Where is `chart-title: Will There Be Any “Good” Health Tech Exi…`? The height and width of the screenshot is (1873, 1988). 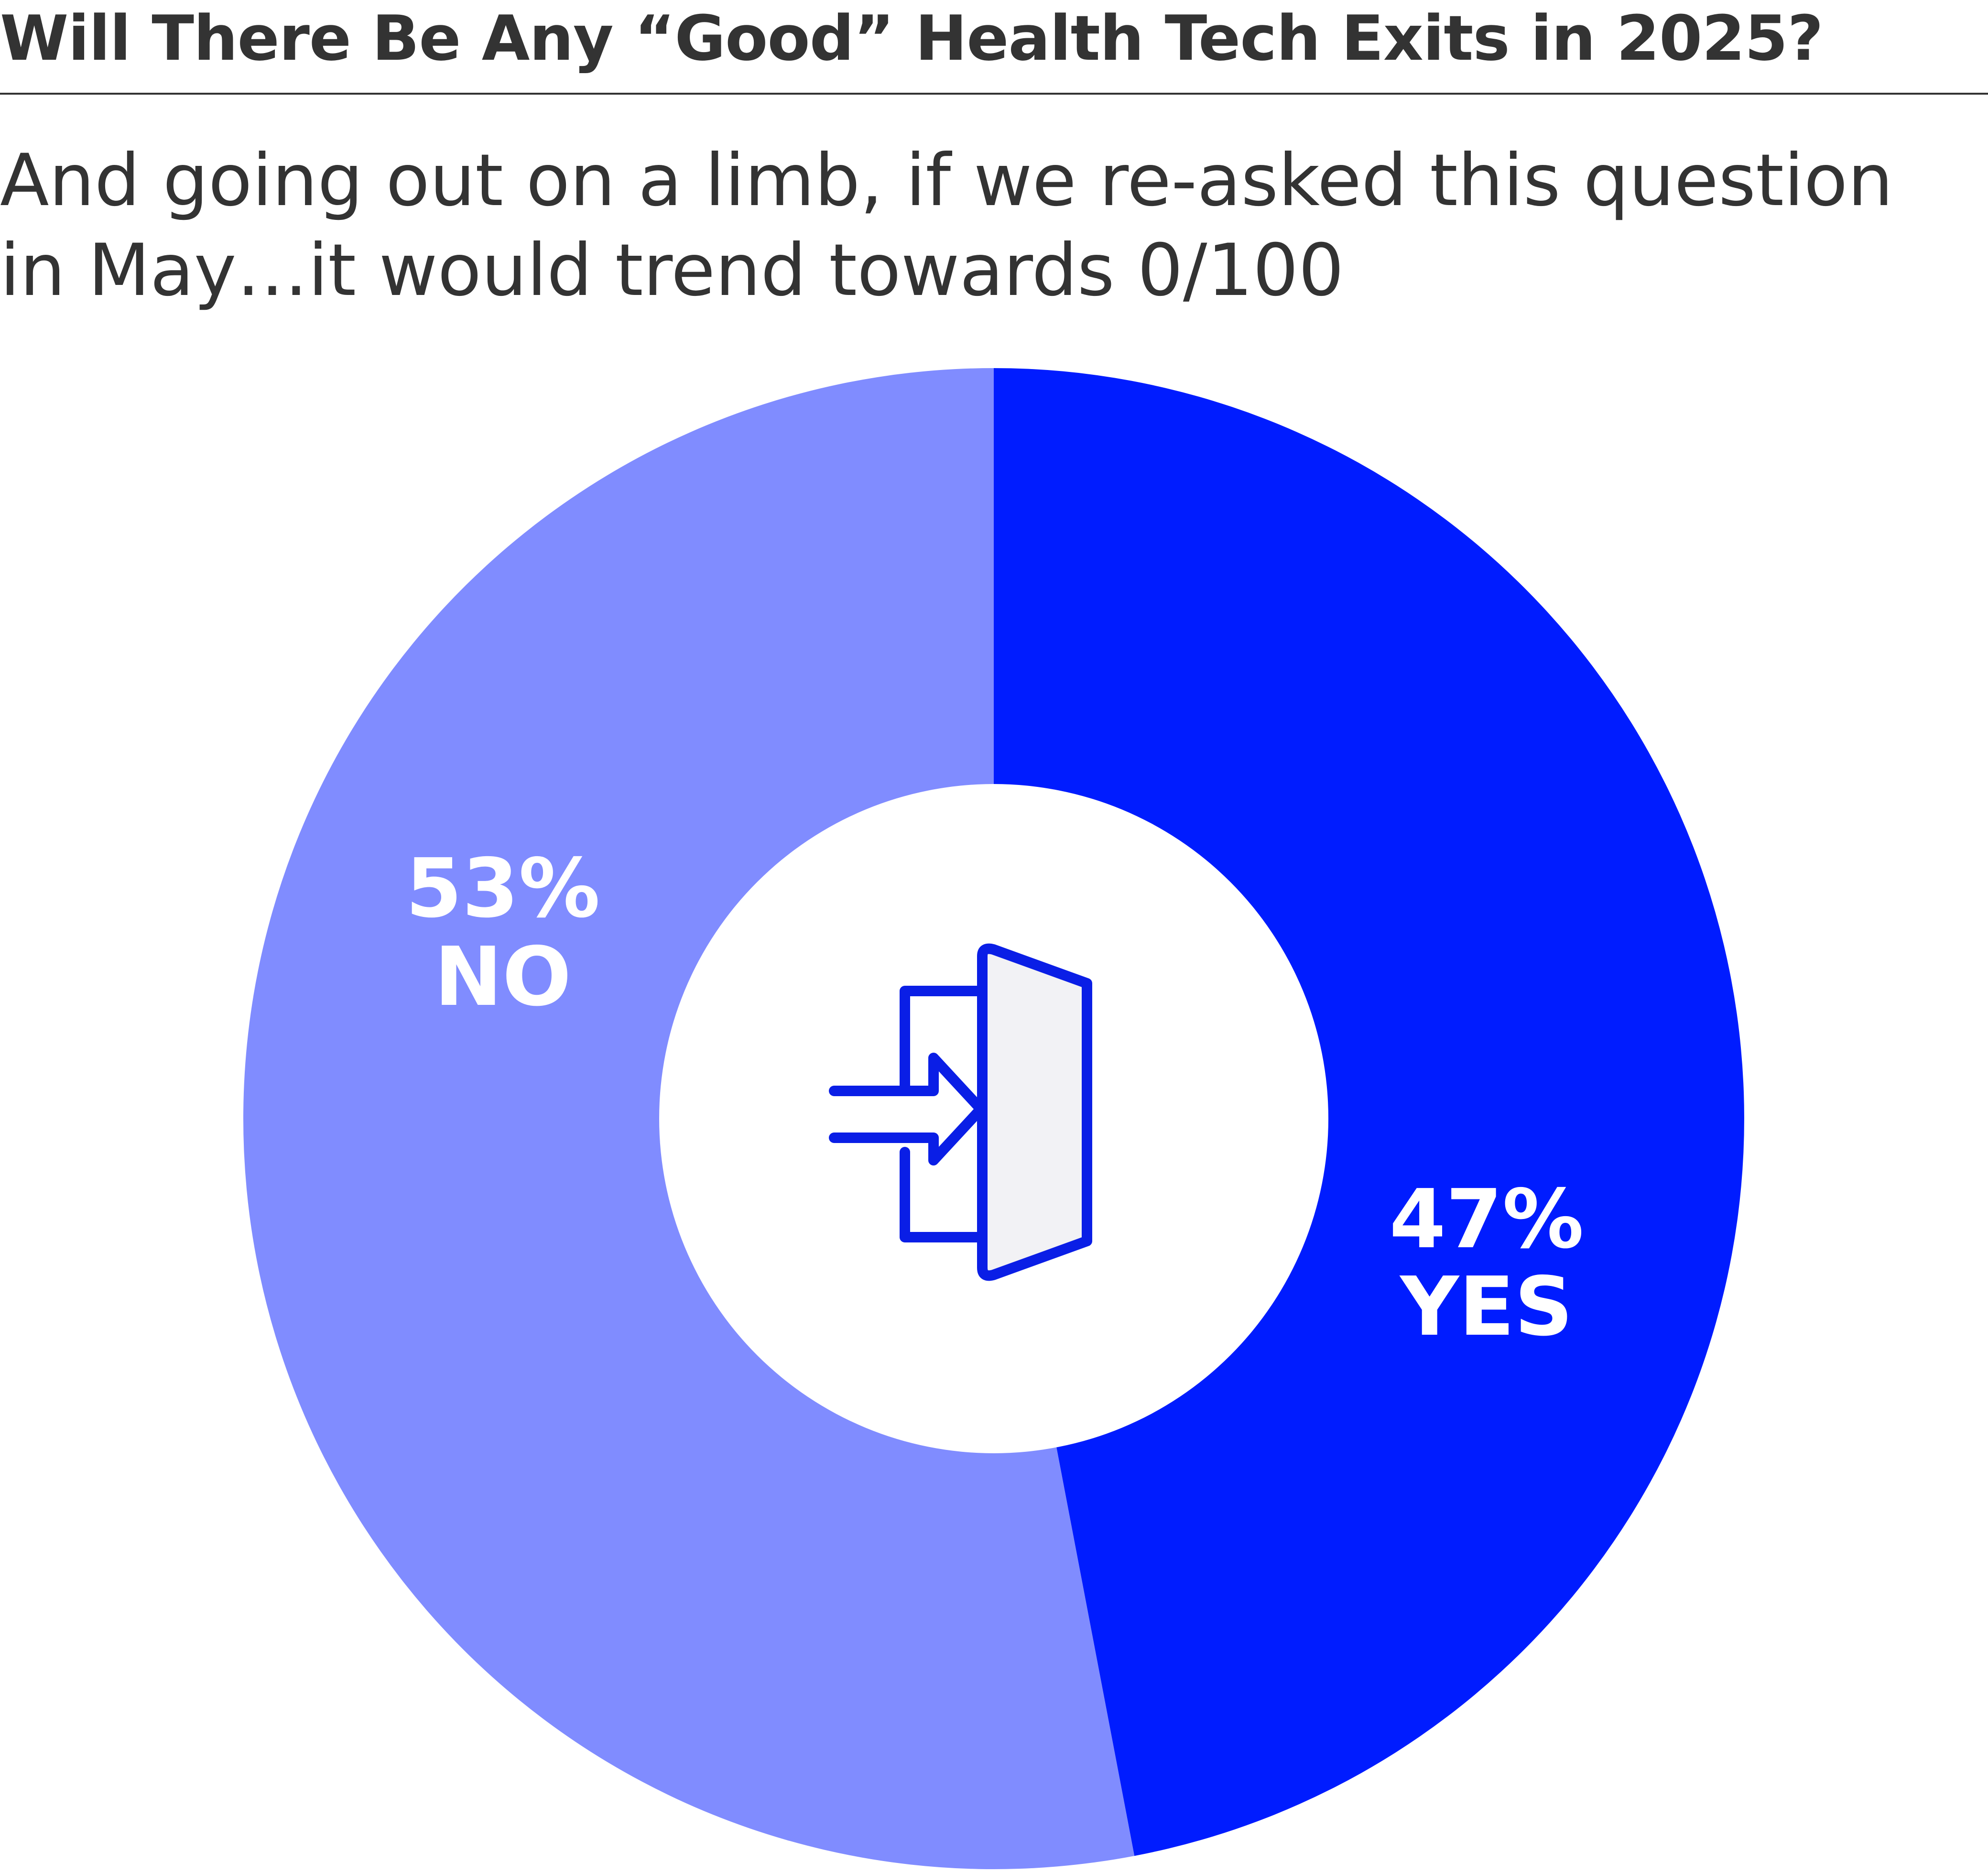
chart-title: Will There Be Any “Good” Health Tech Exi… is located at coordinates (912, 38).